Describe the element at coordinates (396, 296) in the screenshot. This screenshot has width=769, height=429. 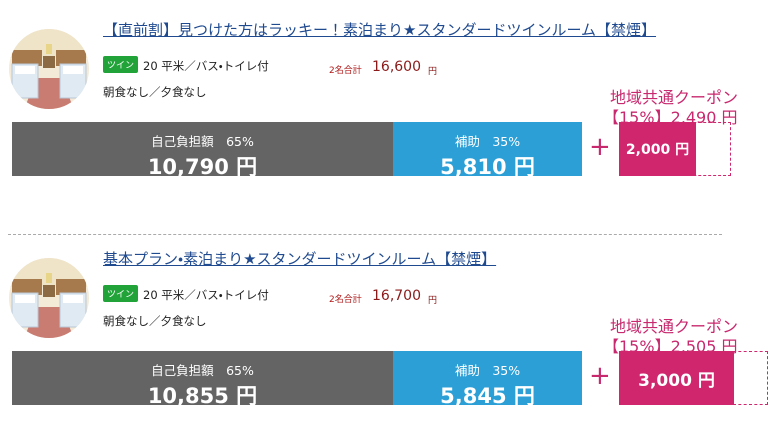
I see `total-price: 16,700` at that location.